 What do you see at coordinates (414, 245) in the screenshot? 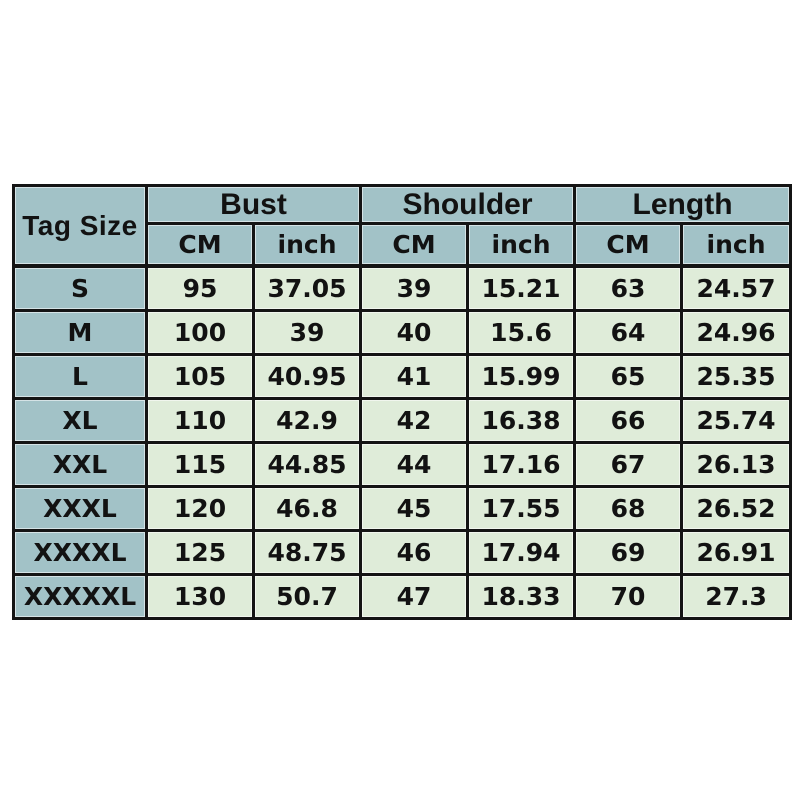
I see `unit-header-shoulder-cm: CM` at bounding box center [414, 245].